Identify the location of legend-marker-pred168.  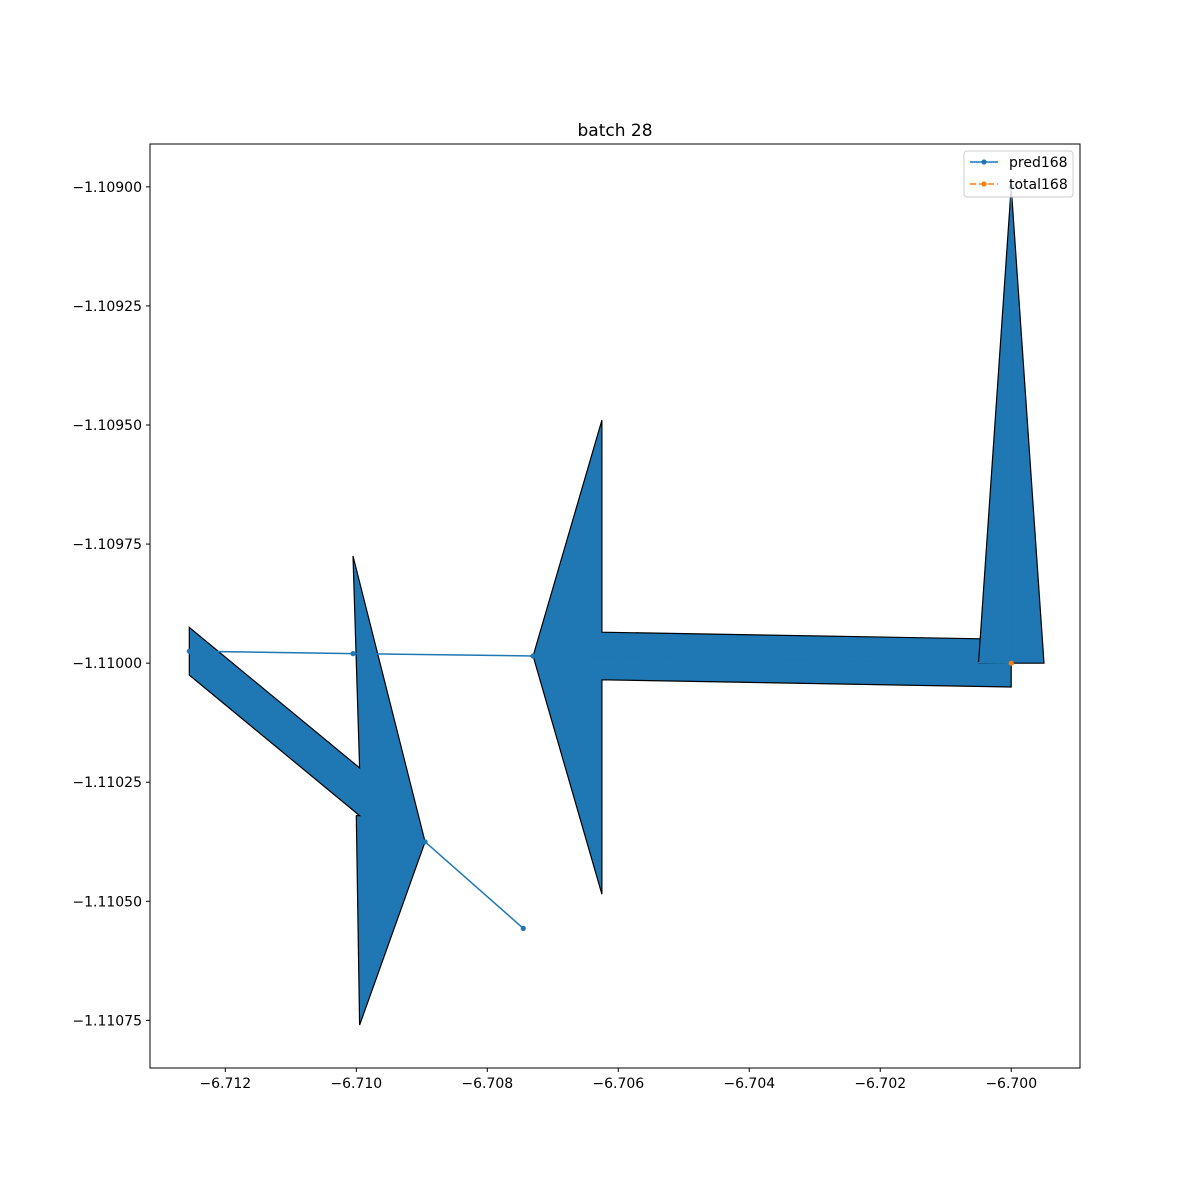
(984, 162).